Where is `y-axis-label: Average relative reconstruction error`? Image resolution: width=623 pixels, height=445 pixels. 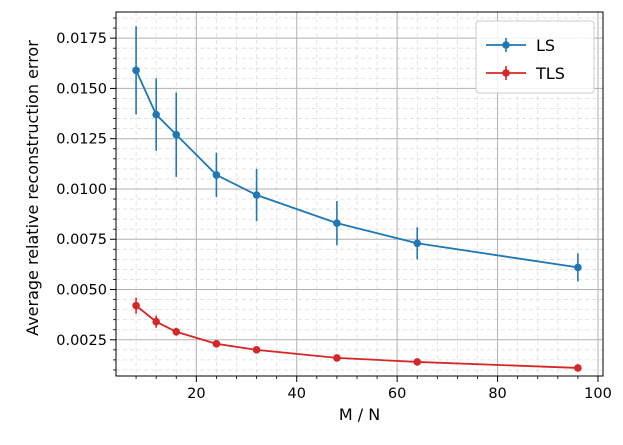 y-axis-label: Average relative reconstruction error is located at coordinates (32, 188).